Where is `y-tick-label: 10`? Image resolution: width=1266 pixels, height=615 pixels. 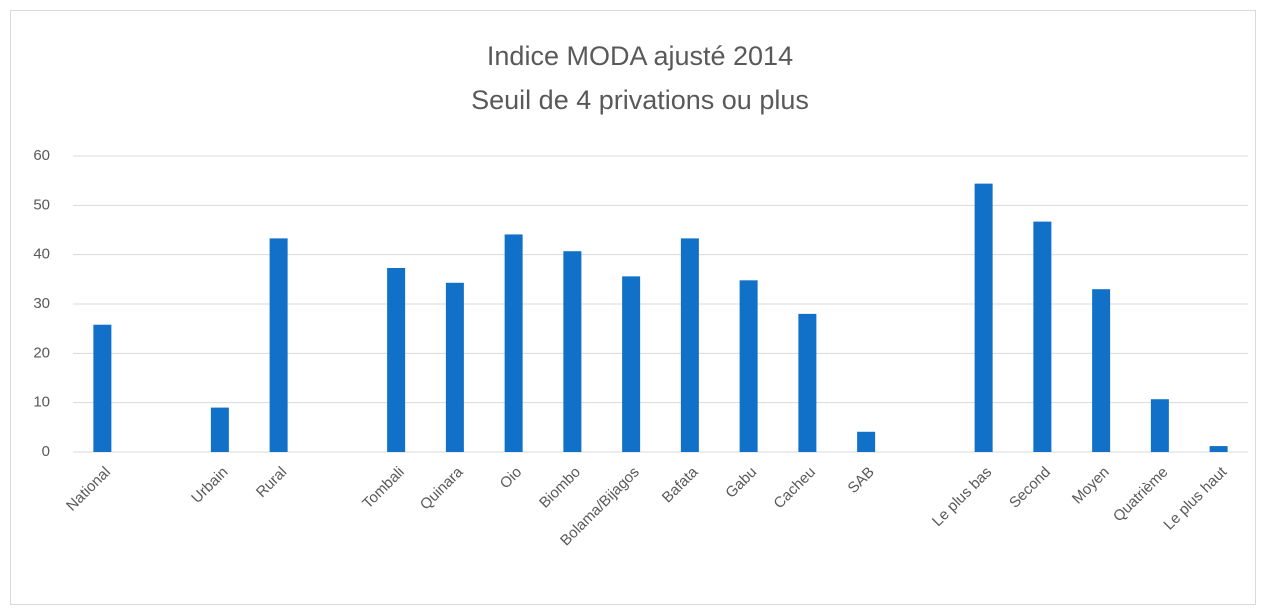
y-tick-label: 10 is located at coordinates (41, 402).